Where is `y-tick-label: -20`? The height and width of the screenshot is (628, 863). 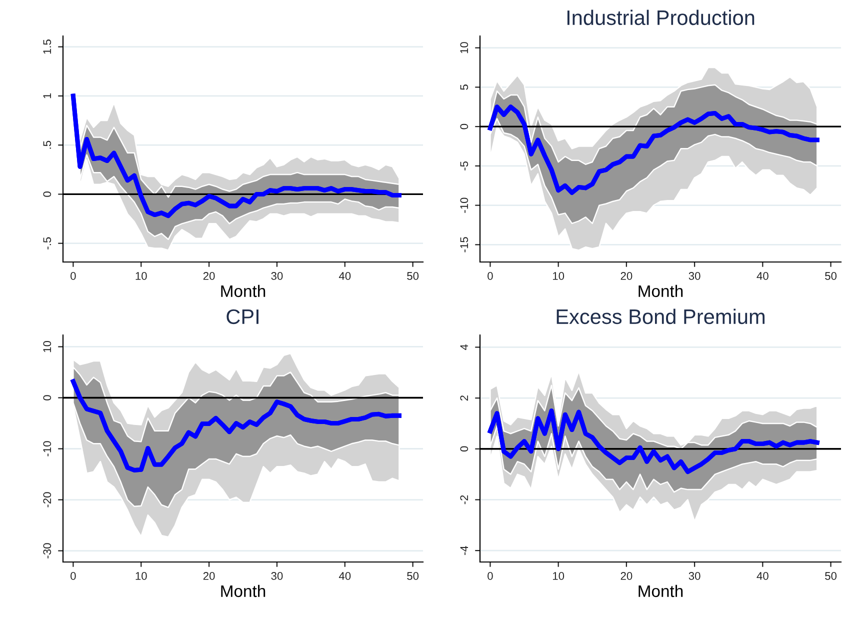
y-tick-label: -20 is located at coordinates (47, 500).